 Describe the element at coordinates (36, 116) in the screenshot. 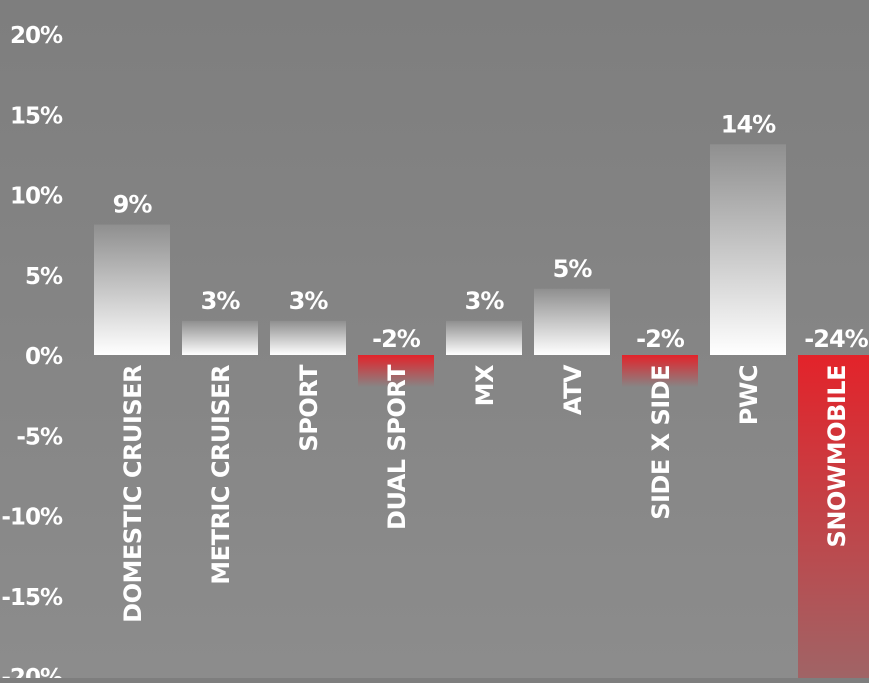

I see `y-tick-label: 15%` at that location.